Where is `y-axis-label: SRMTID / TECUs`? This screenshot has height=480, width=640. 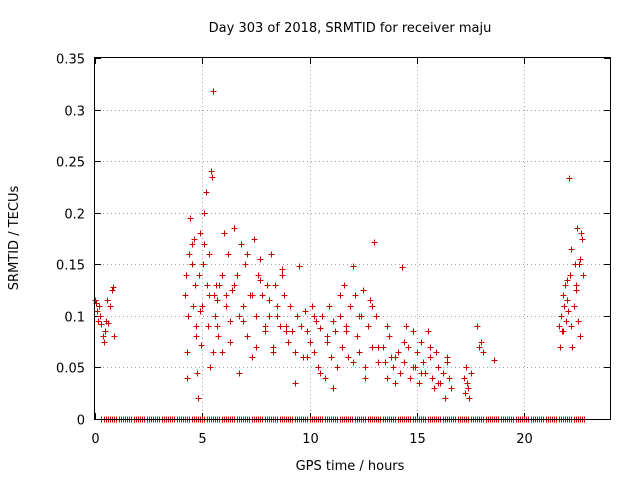 y-axis-label: SRMTID / TECUs is located at coordinates (14, 238).